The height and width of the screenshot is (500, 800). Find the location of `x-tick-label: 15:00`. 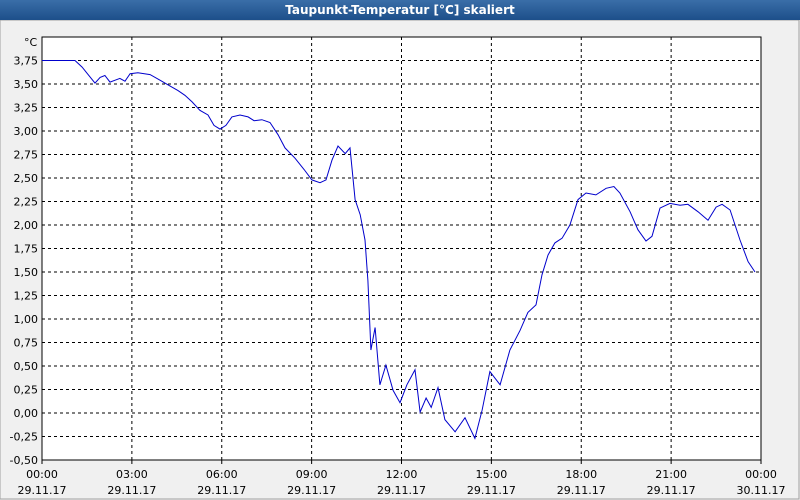

x-tick-label: 15:00 is located at coordinates (492, 474).